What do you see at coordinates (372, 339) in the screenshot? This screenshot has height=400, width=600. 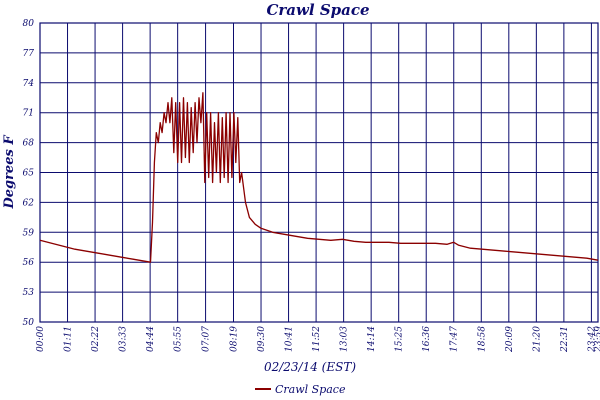 I see `x-tick-label: 14:14` at bounding box center [372, 339].